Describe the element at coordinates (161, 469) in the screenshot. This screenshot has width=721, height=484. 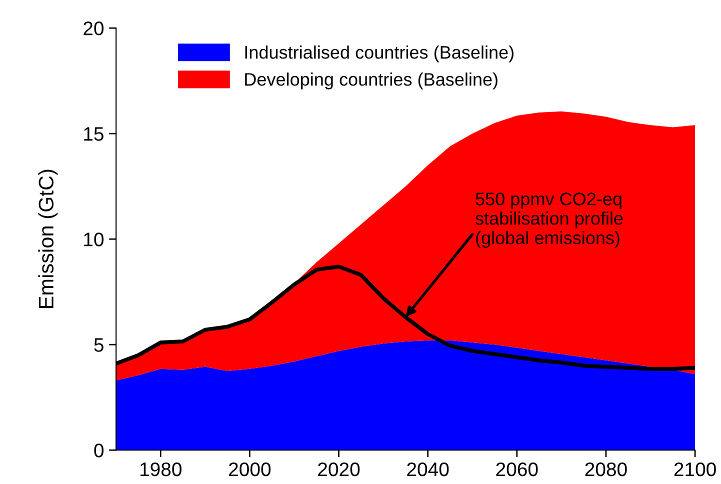
I see `x-tick-label: 1980` at that location.